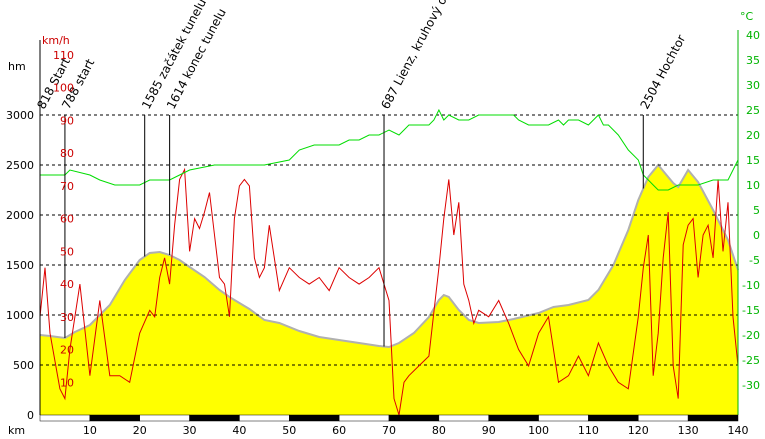 The height and width of the screenshot is (439, 765). I want to click on altitude-tick-label: 1500, so click(20, 265).